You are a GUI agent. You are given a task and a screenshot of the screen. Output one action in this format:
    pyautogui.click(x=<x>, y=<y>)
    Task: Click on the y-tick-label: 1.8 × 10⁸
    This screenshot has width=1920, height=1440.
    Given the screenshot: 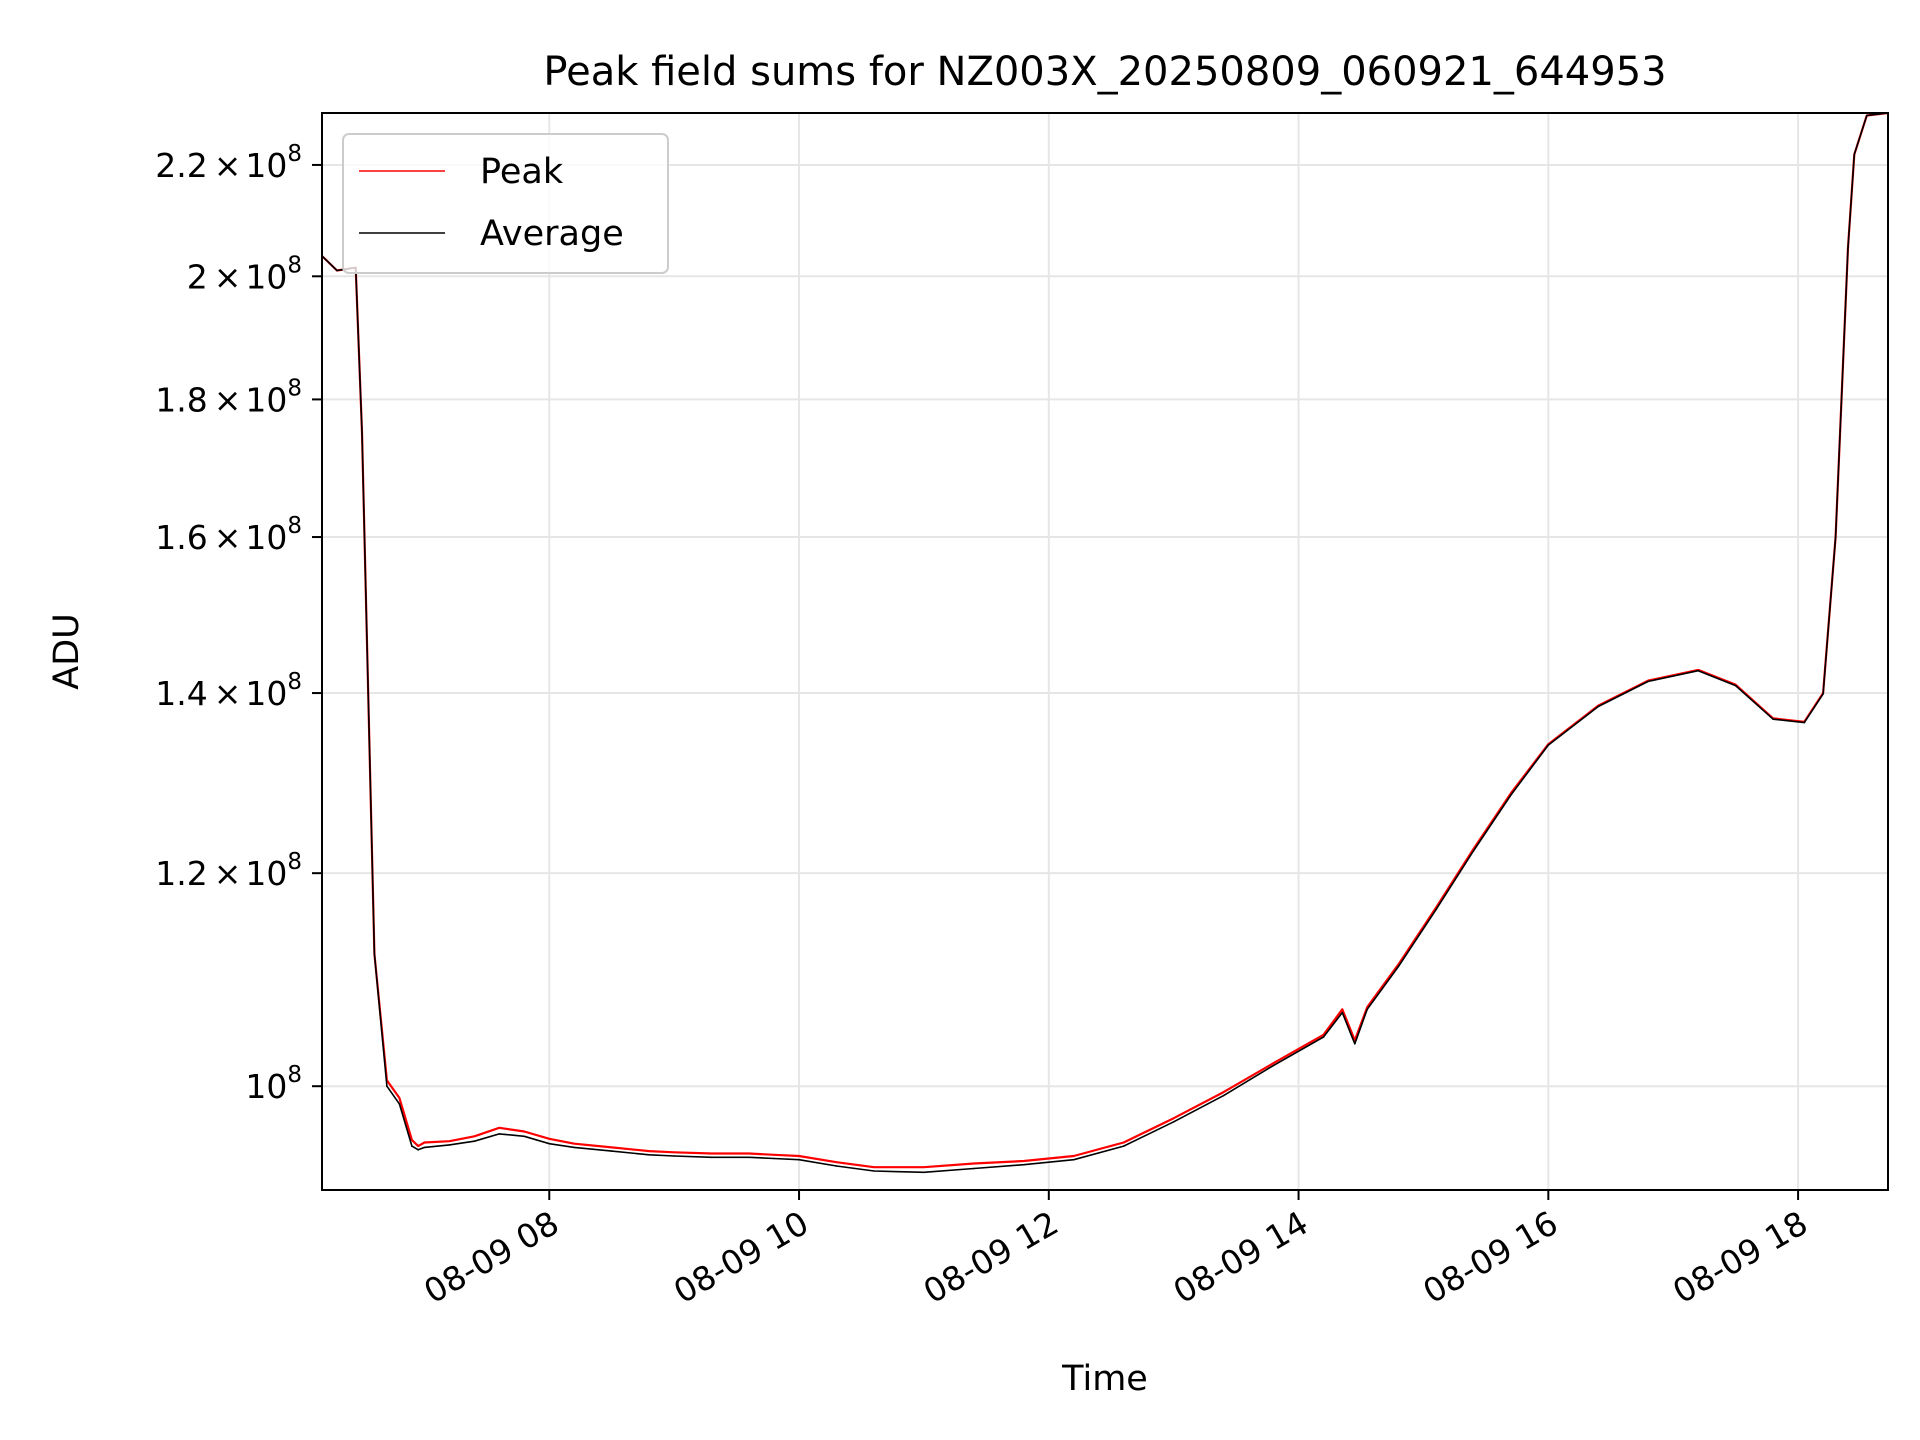 What is the action you would take?
    pyautogui.click(x=228, y=397)
    